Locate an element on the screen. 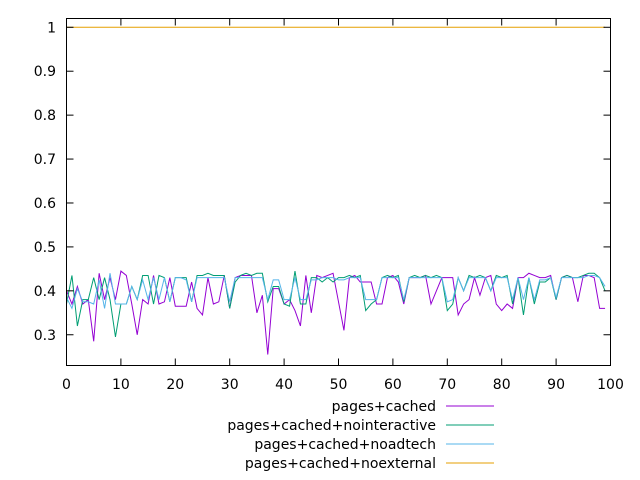  y-tick-label: 1 is located at coordinates (51, 28).